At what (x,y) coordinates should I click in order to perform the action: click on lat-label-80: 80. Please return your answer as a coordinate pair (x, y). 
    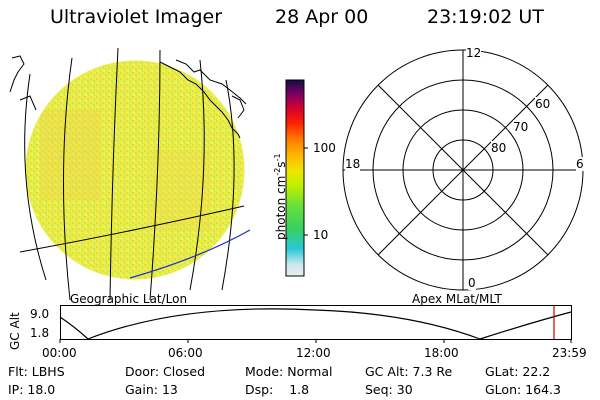
    Looking at the image, I should click on (499, 148).